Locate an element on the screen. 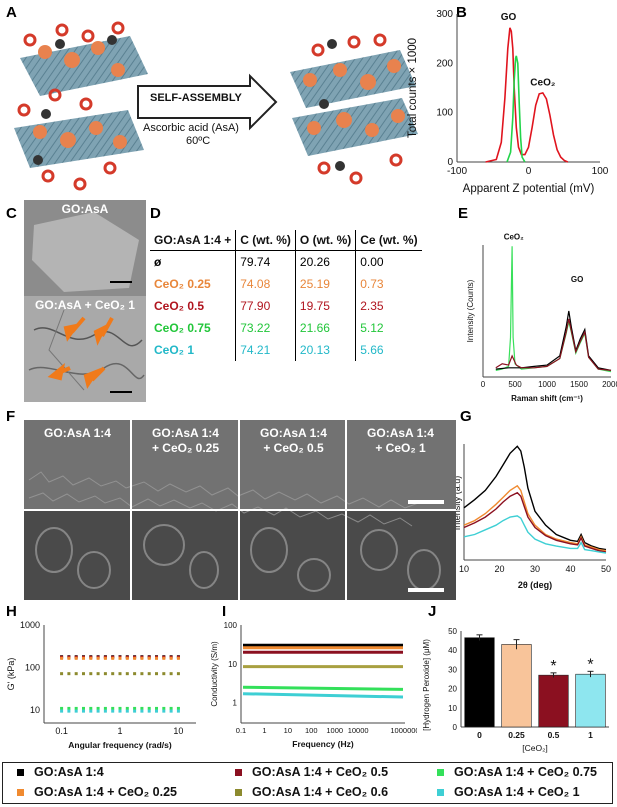 This screenshot has width=617, height=807. ceria-particles is located at coordinates (219, 95).